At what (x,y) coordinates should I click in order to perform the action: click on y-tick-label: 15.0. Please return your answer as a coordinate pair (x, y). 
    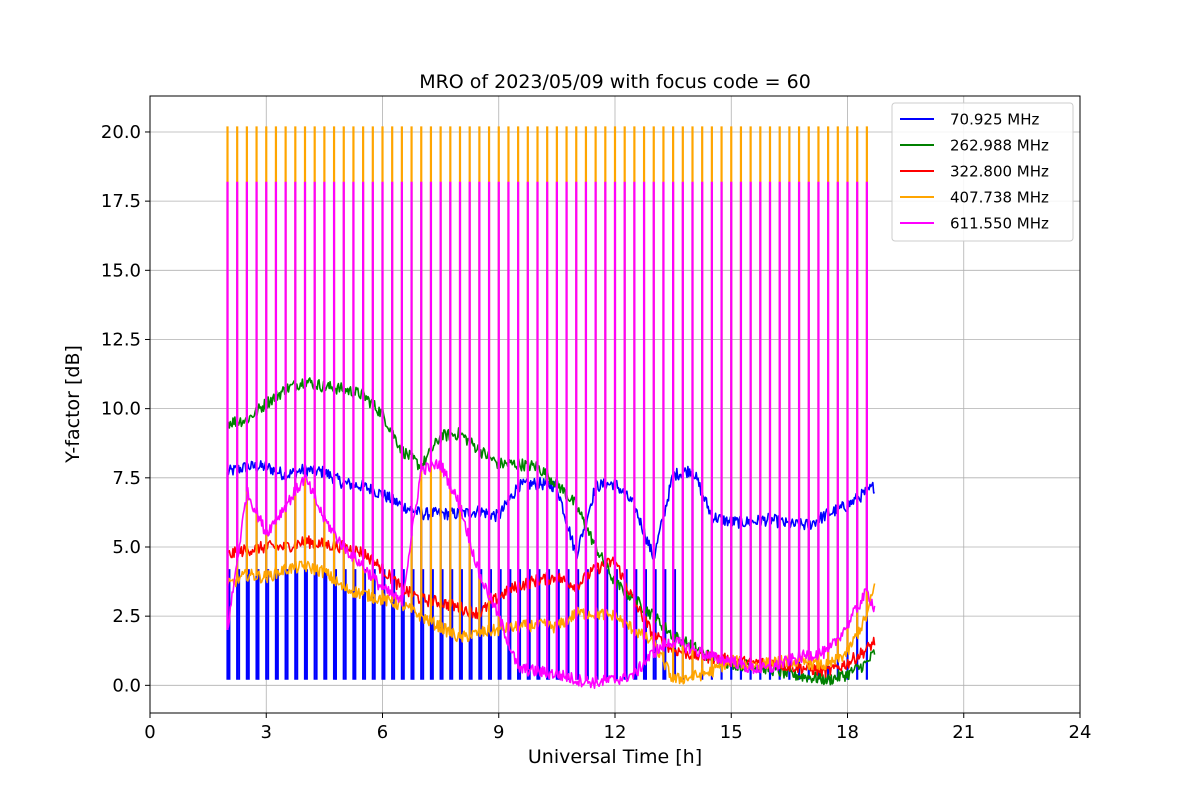
    Looking at the image, I should click on (121, 270).